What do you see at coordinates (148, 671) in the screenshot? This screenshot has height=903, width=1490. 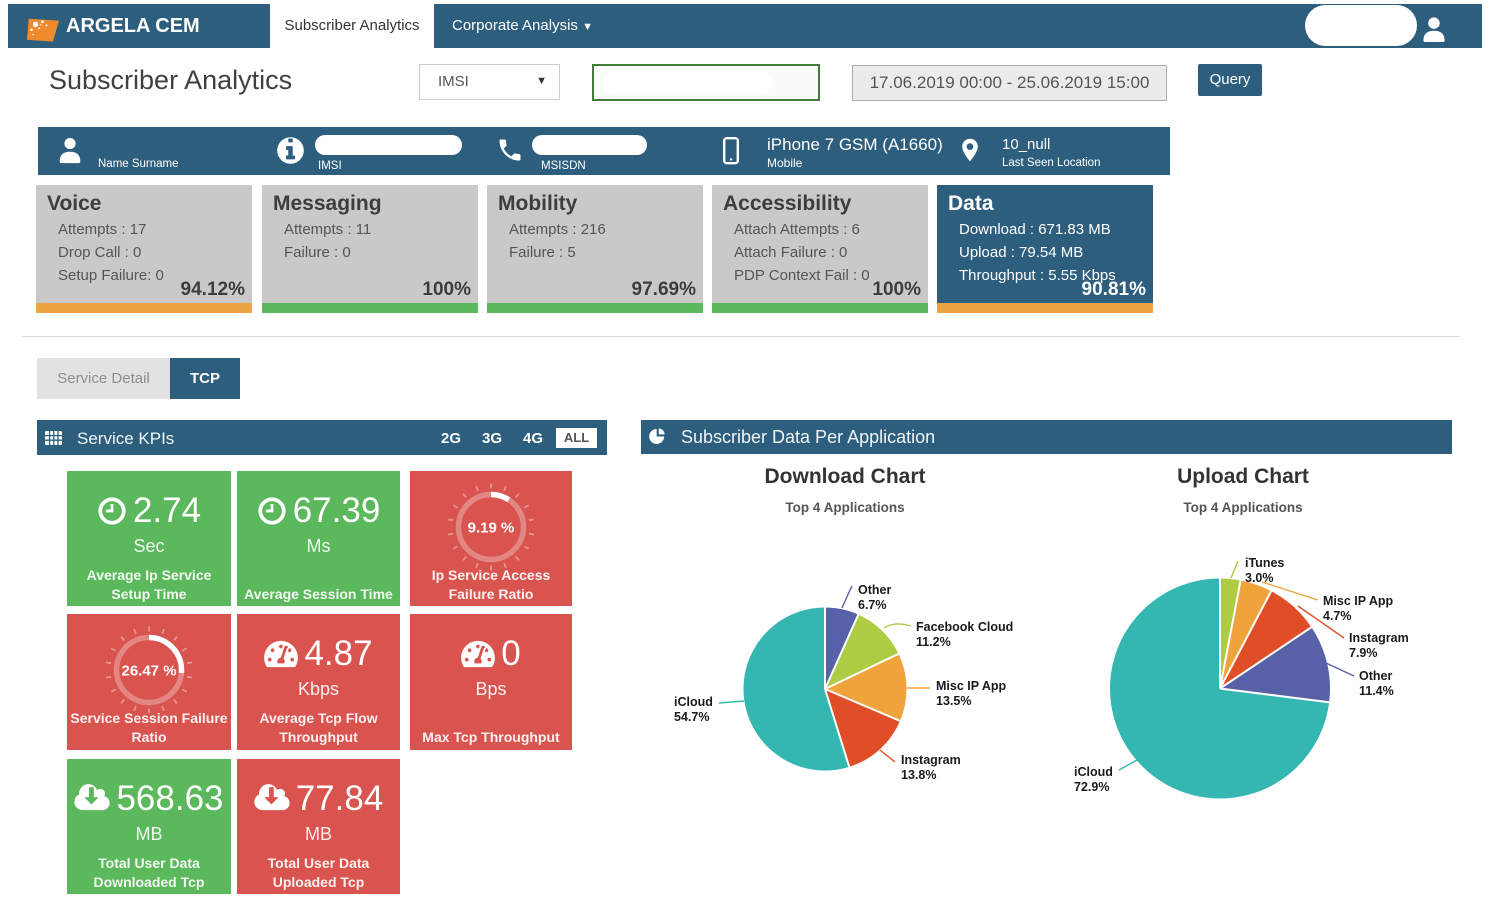 I see `svg-text: 26.47 %` at bounding box center [148, 671].